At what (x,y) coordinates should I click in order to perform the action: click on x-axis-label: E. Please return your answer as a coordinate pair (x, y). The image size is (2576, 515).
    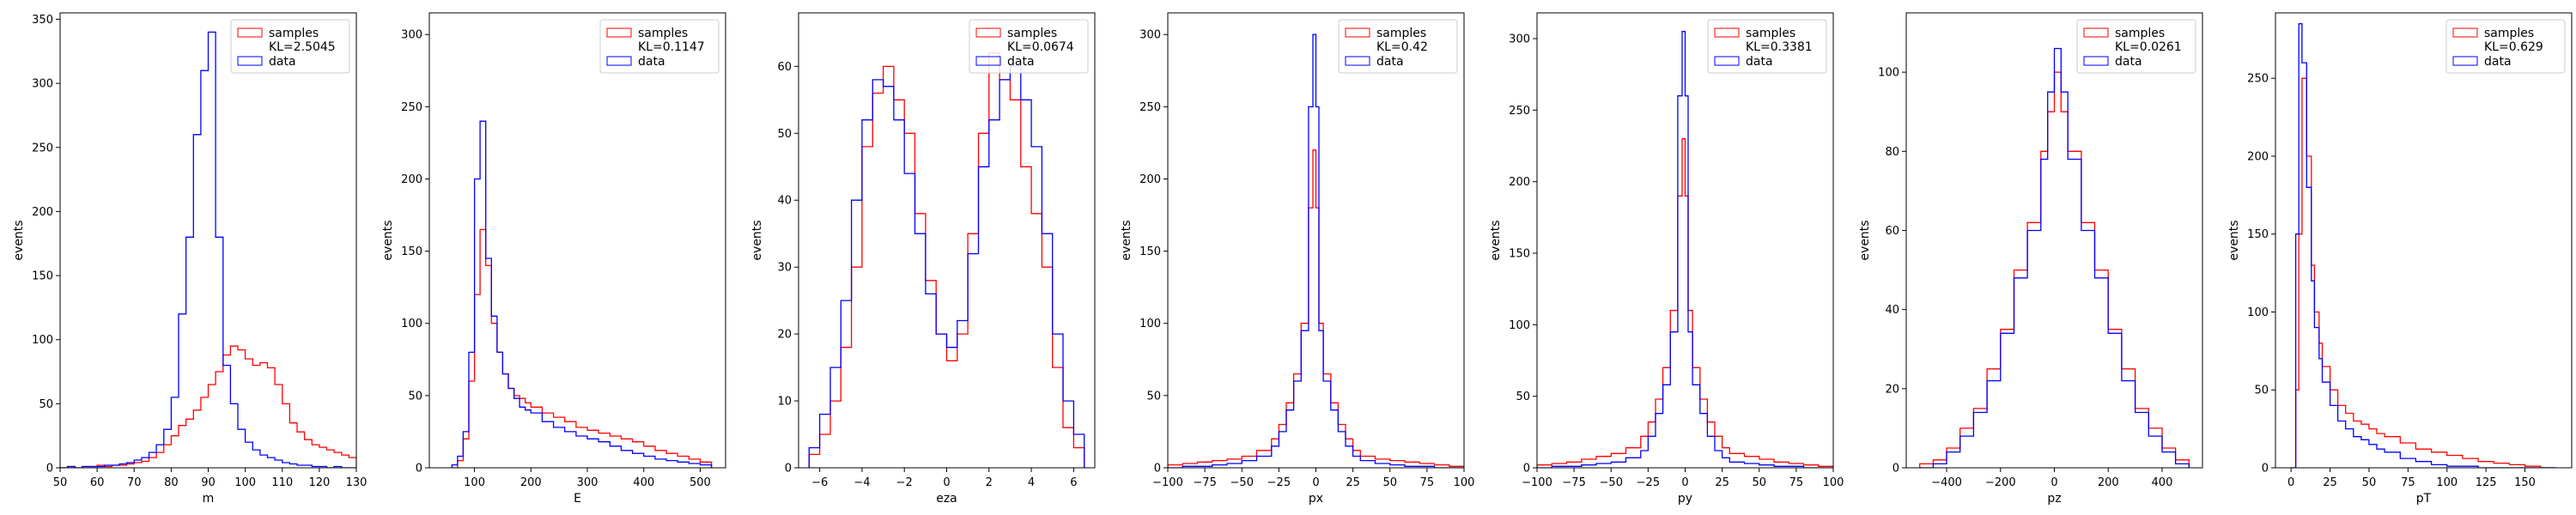
    Looking at the image, I should click on (577, 499).